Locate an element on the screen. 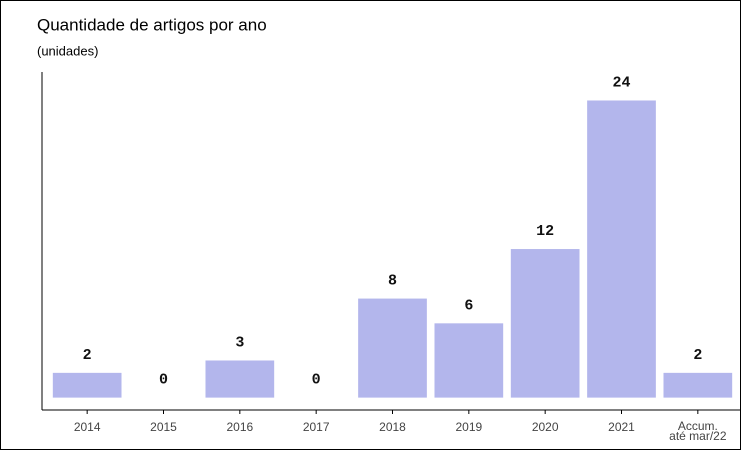  x-tick-label: 2020 is located at coordinates (545, 427).